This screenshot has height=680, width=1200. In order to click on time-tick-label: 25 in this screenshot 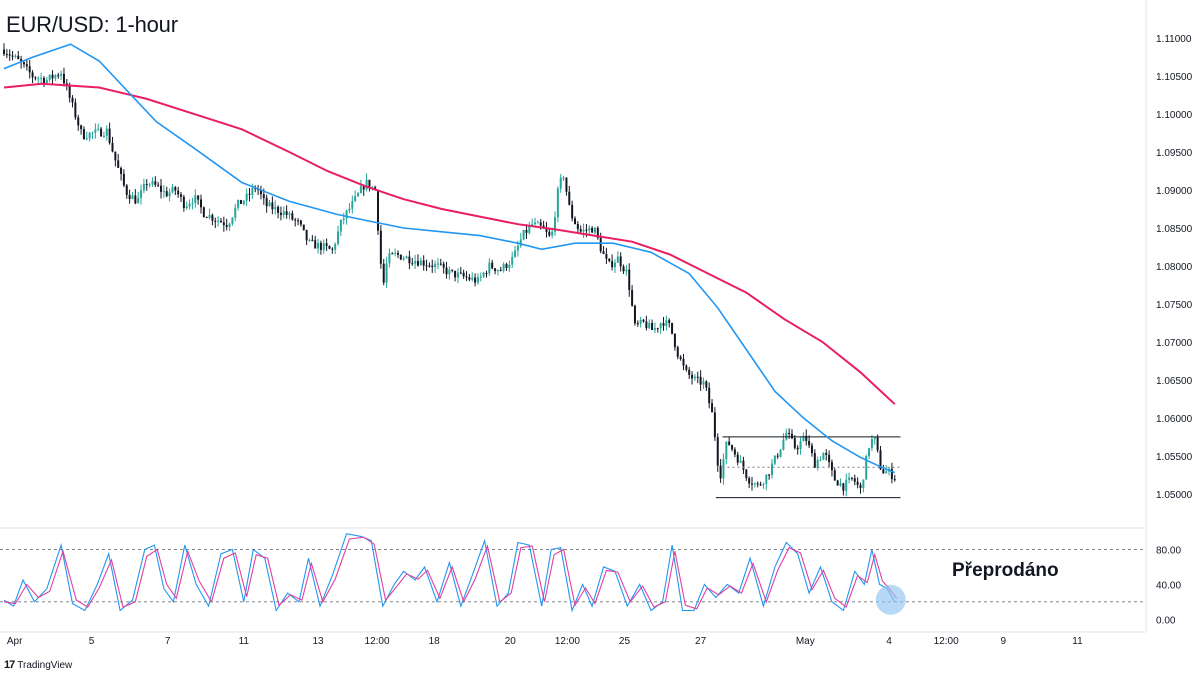, I will do `click(625, 641)`.